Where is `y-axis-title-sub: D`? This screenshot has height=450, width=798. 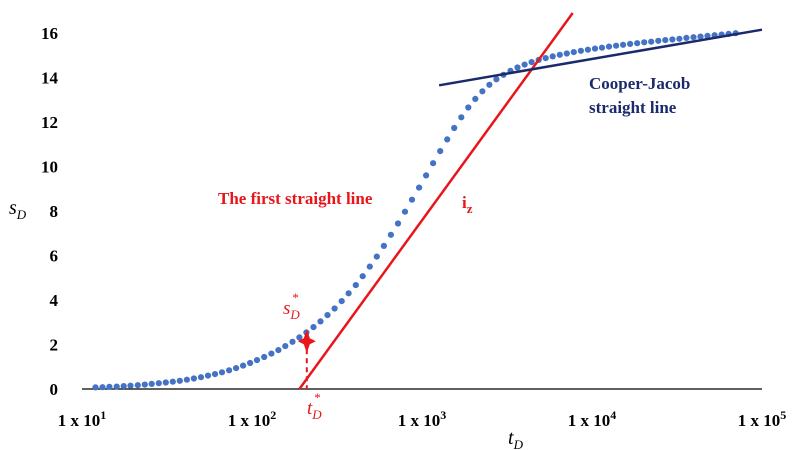
y-axis-title-sub: D is located at coordinates (21, 214).